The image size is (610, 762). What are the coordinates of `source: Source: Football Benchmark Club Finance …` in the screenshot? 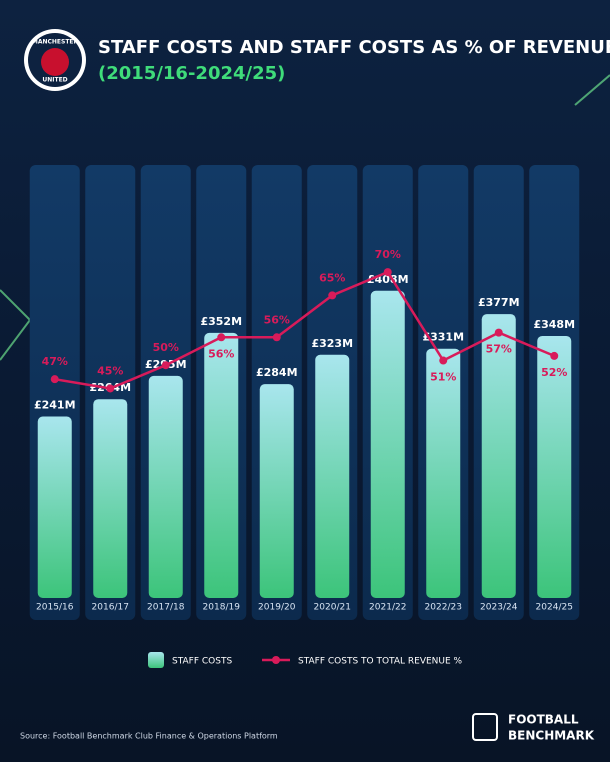 It's located at (149, 736).